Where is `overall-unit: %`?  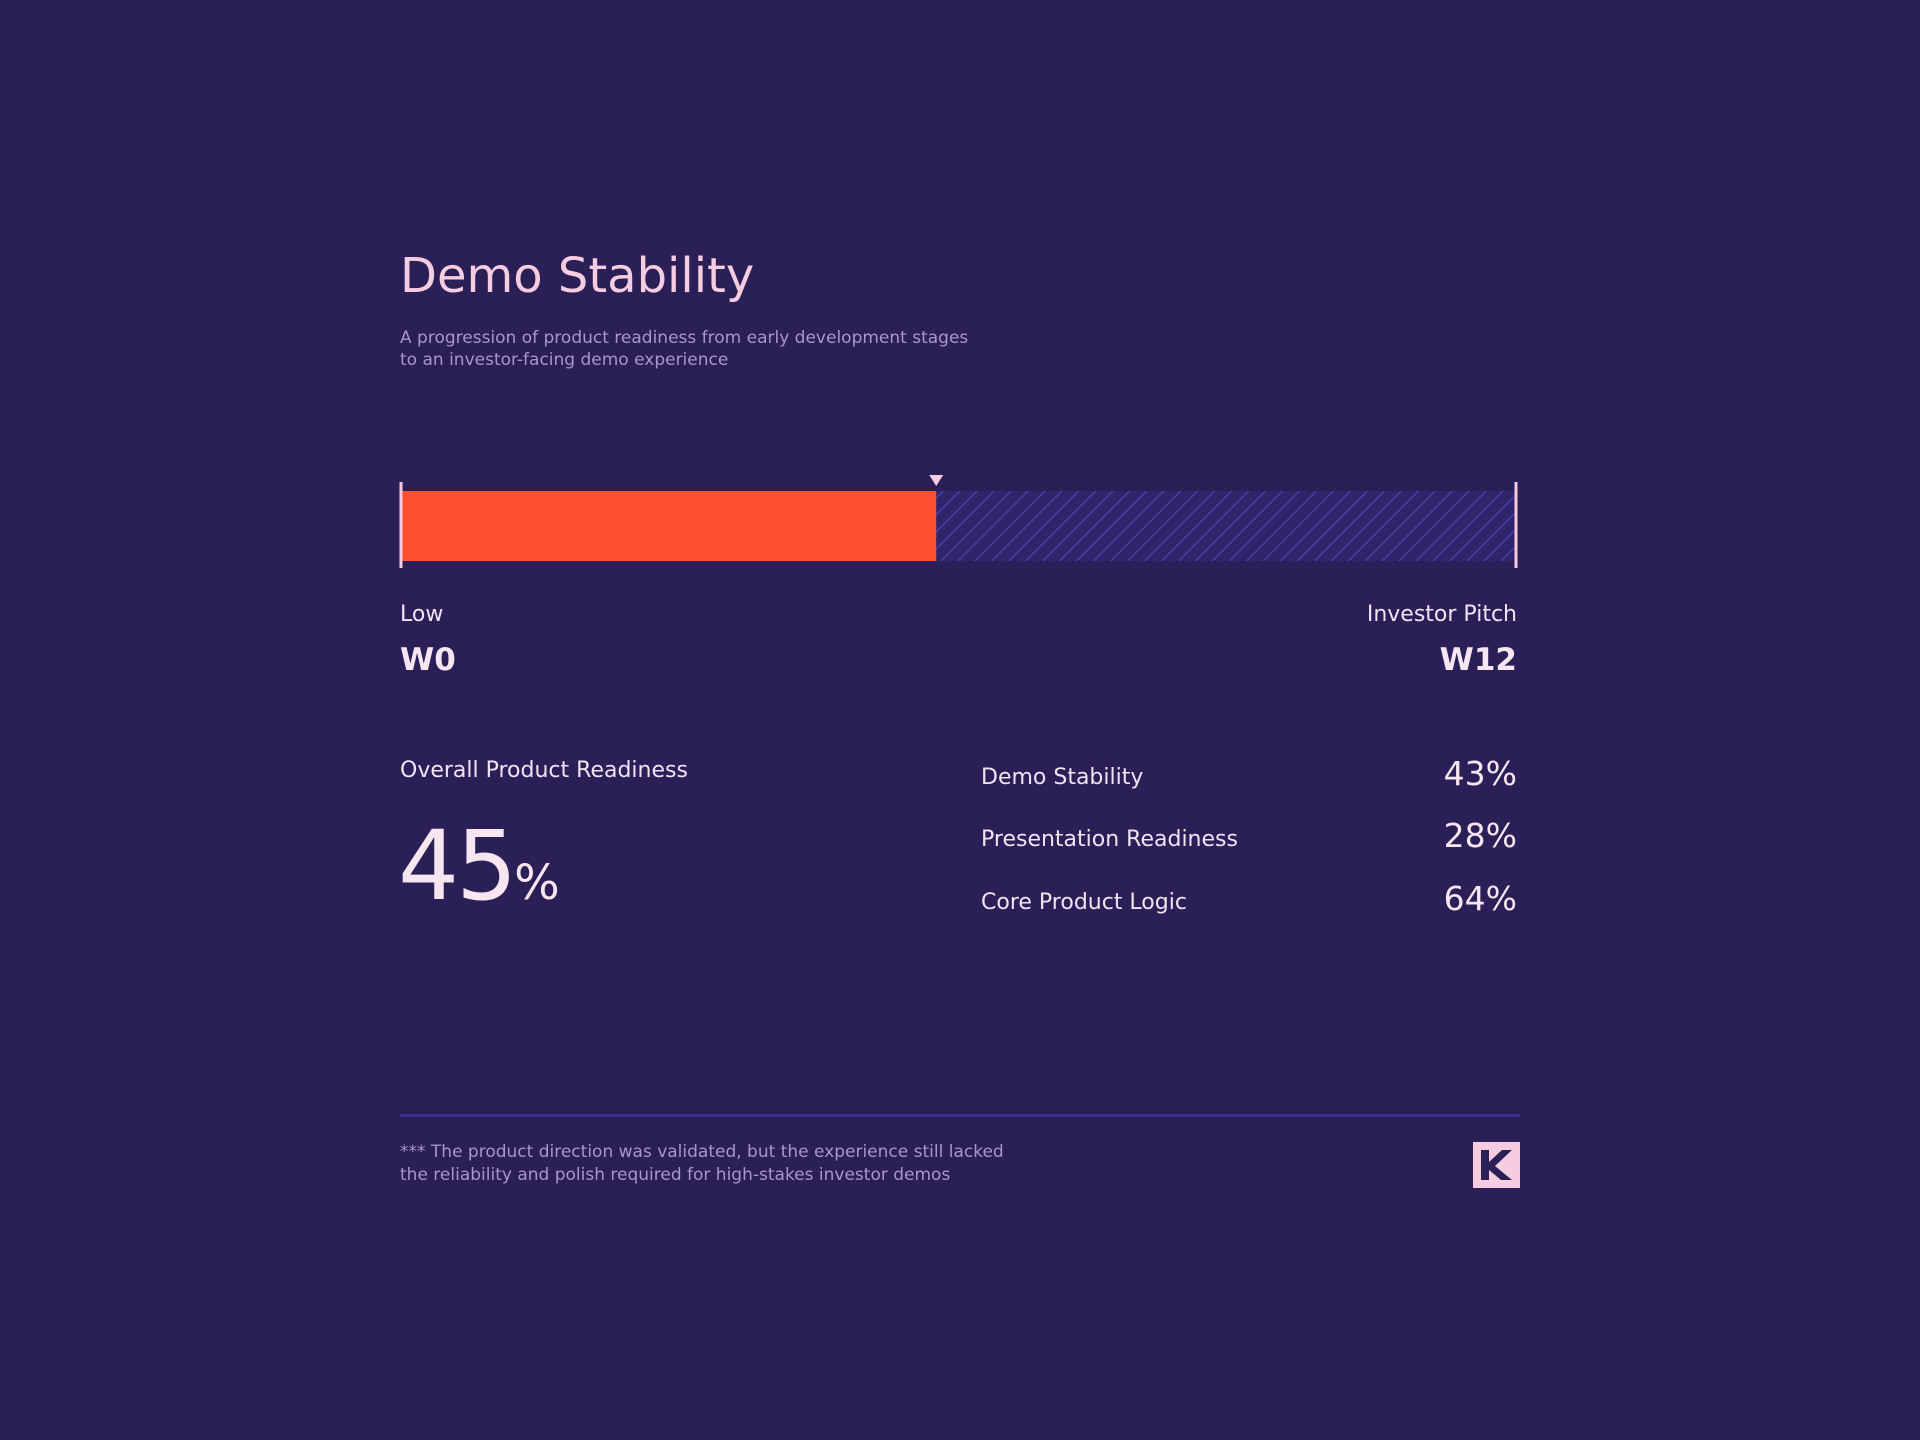
overall-unit: % is located at coordinates (537, 883).